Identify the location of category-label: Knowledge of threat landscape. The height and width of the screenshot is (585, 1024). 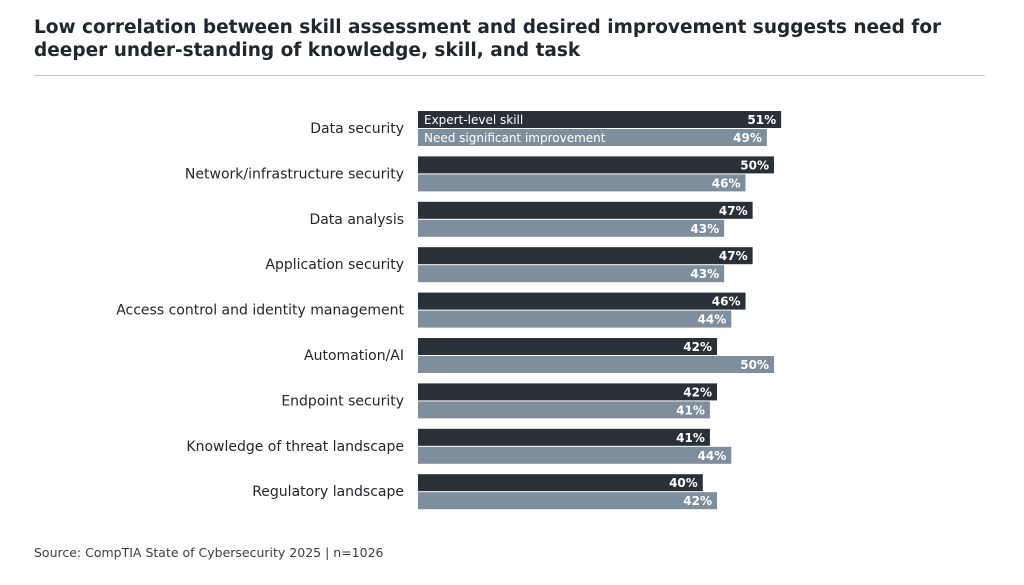
(295, 447).